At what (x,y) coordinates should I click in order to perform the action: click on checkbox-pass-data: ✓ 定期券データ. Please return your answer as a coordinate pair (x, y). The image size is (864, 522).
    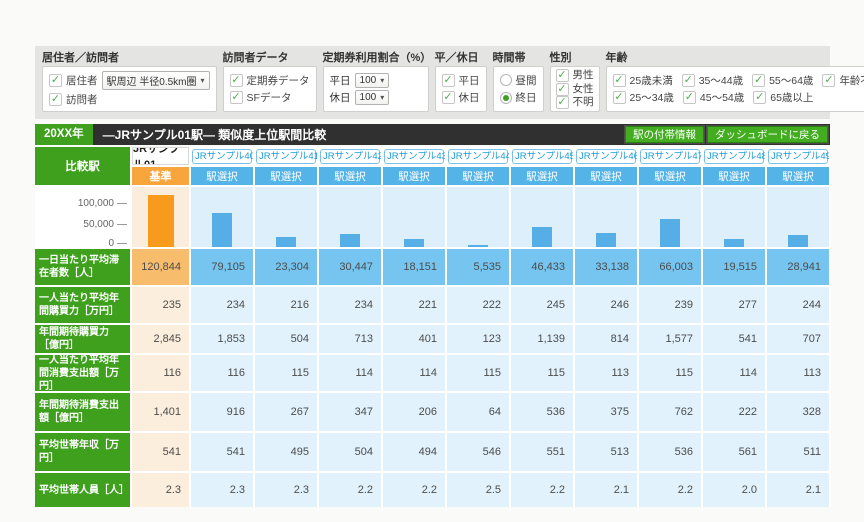
    Looking at the image, I should click on (269, 80).